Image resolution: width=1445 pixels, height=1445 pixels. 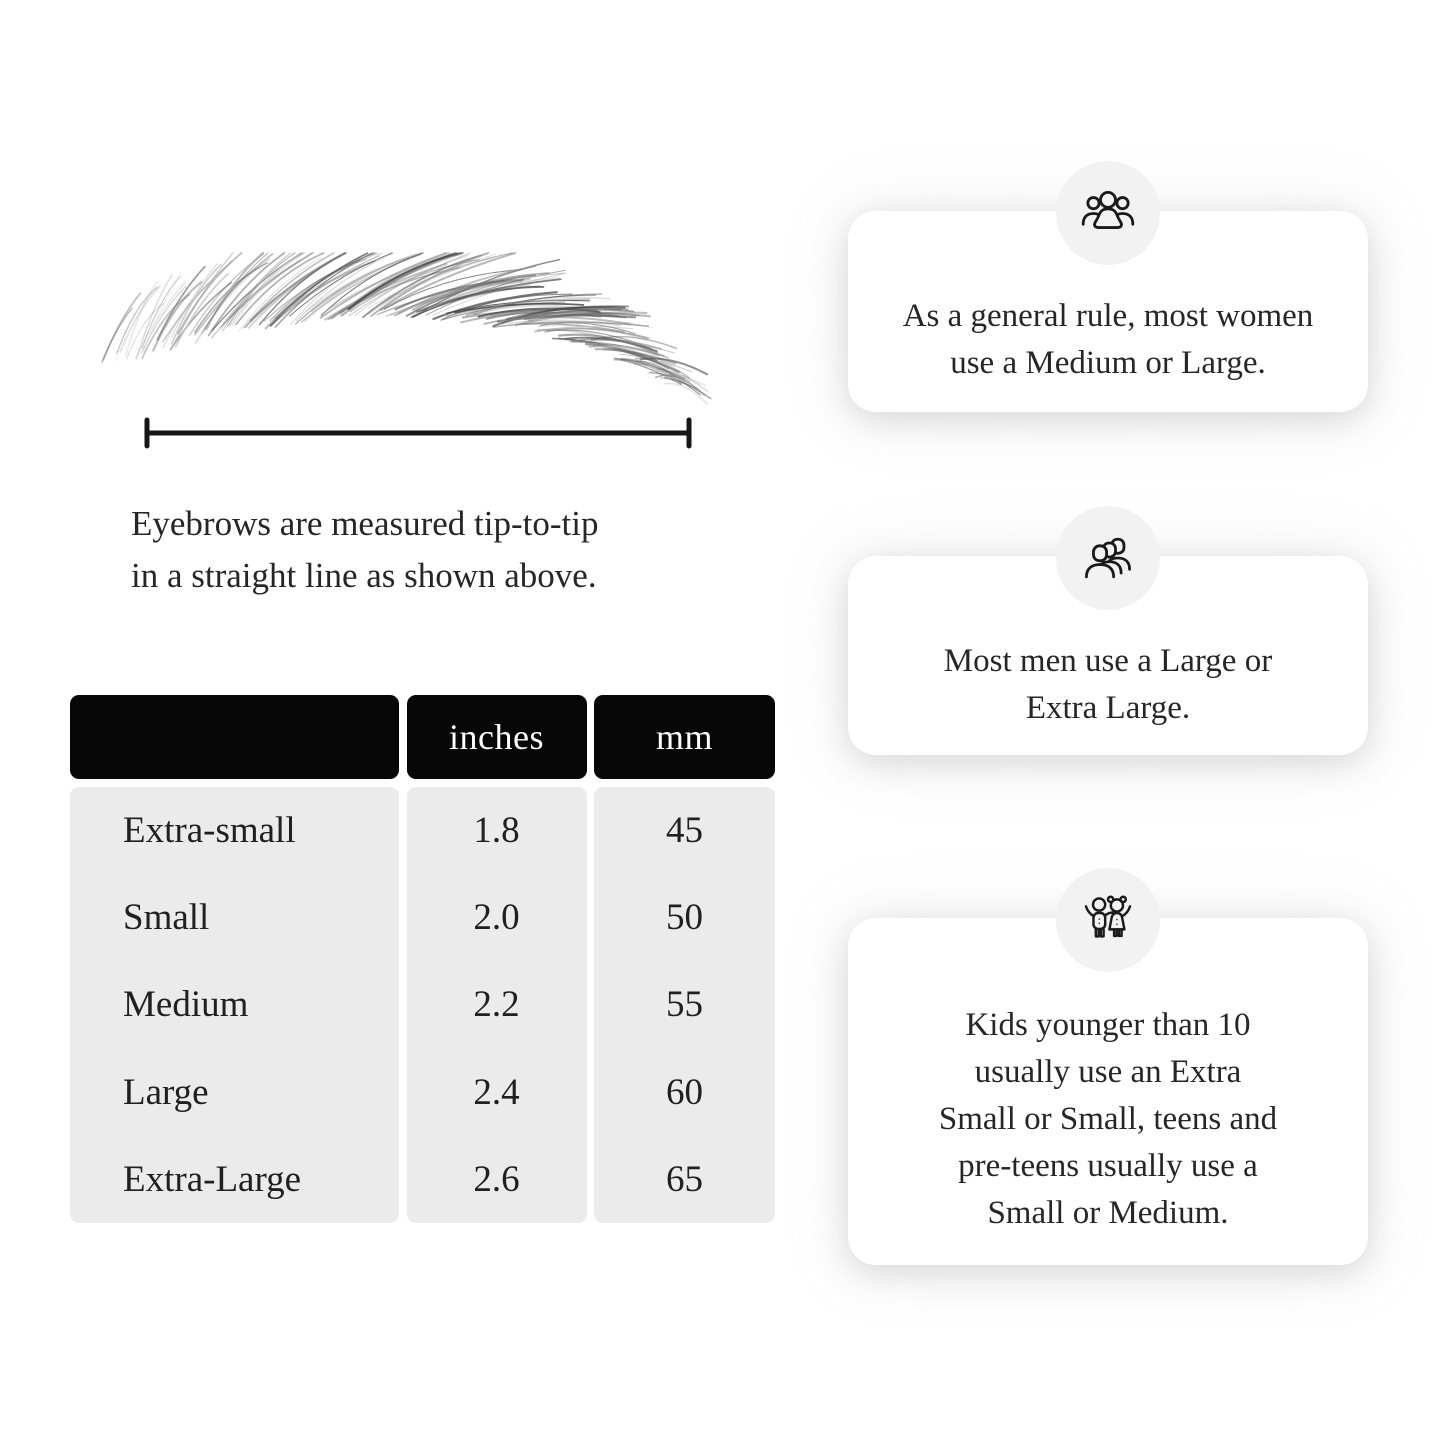 I want to click on size-table-header: inches mm, so click(x=422, y=737).